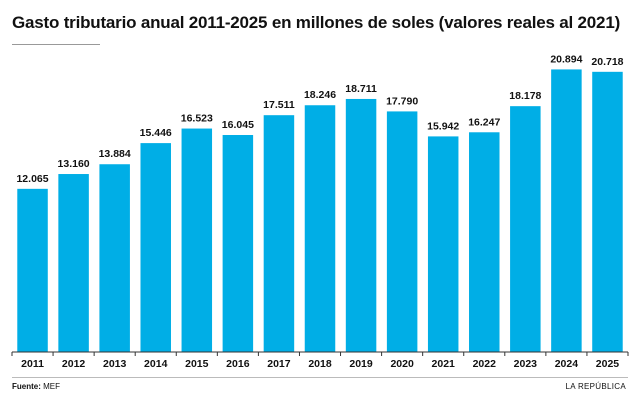 This screenshot has height=402, width=640. What do you see at coordinates (114, 258) in the screenshot?
I see `bar-2013` at bounding box center [114, 258].